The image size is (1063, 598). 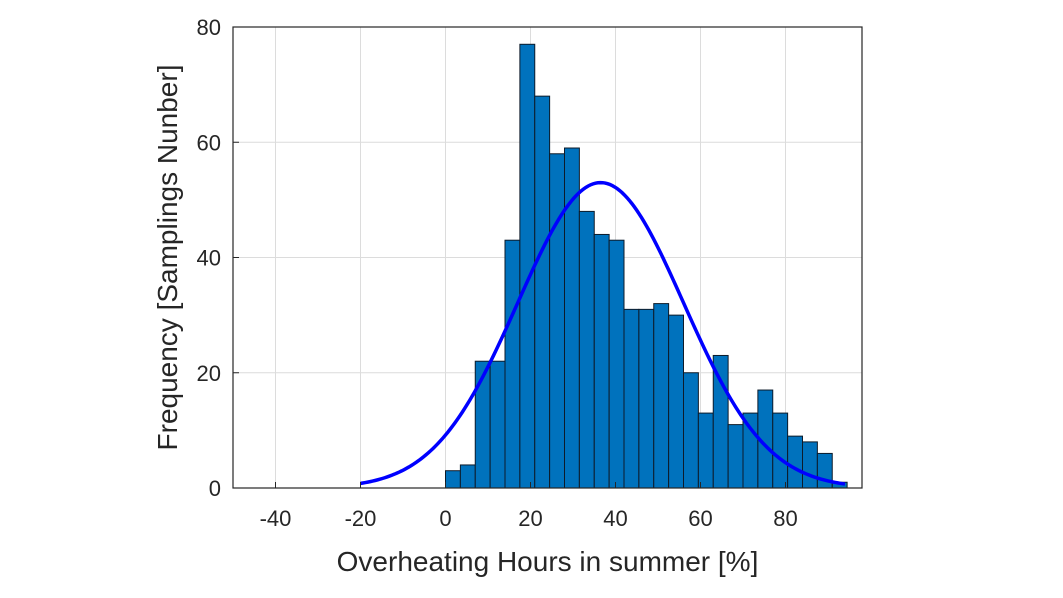 I want to click on x-tick-label: 20, so click(x=530, y=518).